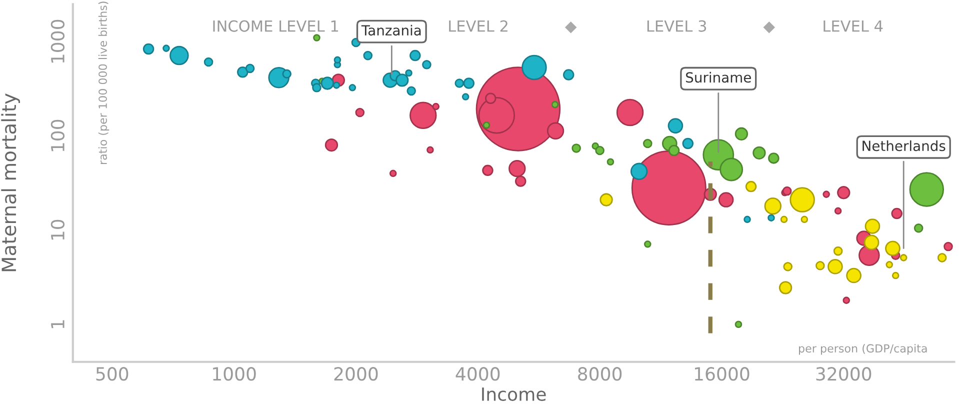  I want to click on annotation: LEVEL 4, so click(853, 26).